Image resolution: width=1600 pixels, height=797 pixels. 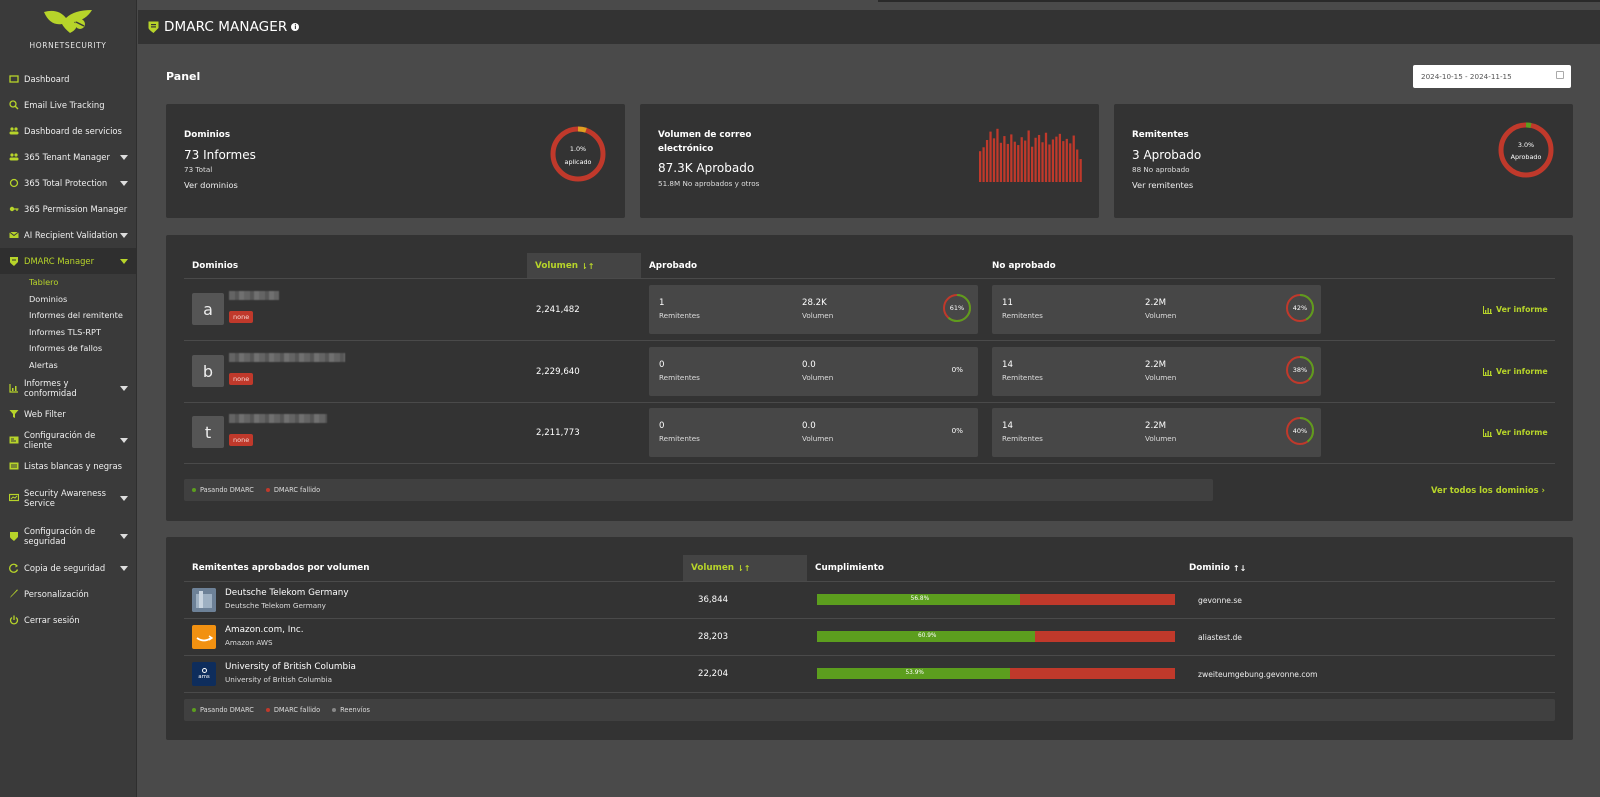 What do you see at coordinates (1239, 568) in the screenshot?
I see `sort-icon: ↑↓` at bounding box center [1239, 568].